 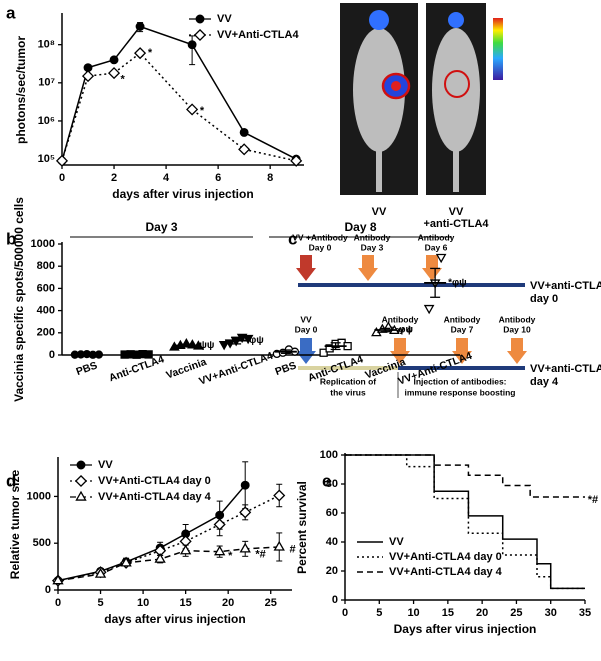 What do you see at coordinates (465, 522) in the screenshot?
I see `survival-curve` at bounding box center [465, 522].